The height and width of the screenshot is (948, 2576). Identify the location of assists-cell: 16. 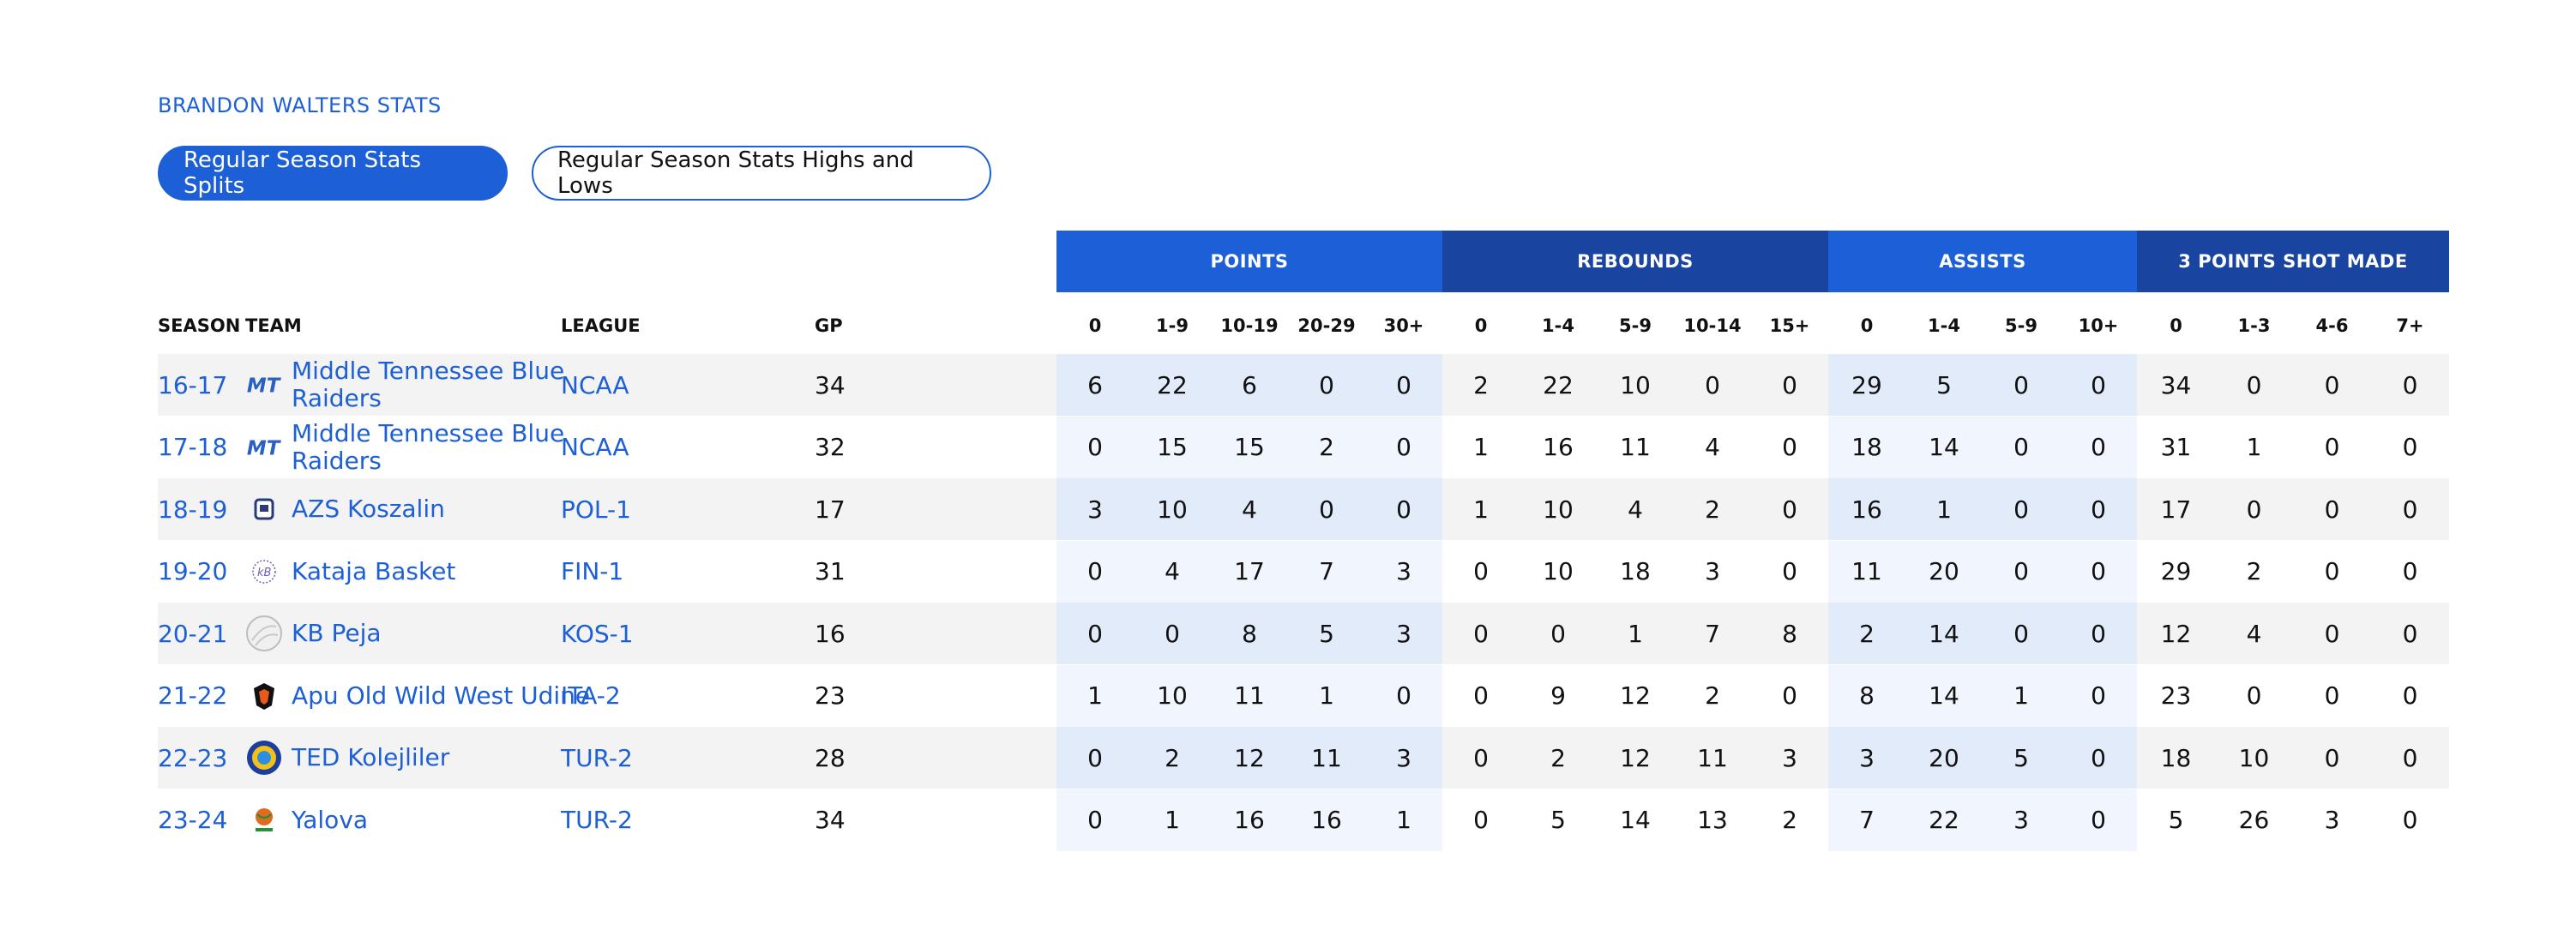
(1866, 510).